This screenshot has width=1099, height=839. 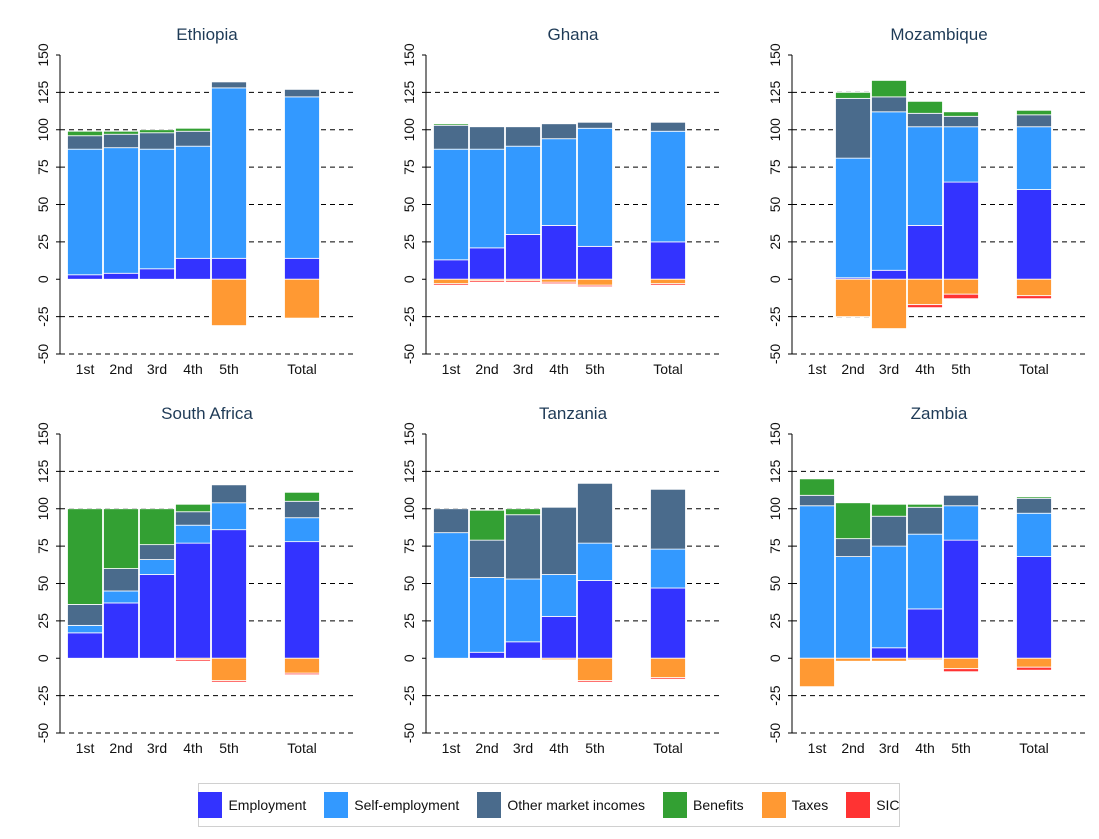 What do you see at coordinates (775, 92) in the screenshot?
I see `y-tick-label: 125` at bounding box center [775, 92].